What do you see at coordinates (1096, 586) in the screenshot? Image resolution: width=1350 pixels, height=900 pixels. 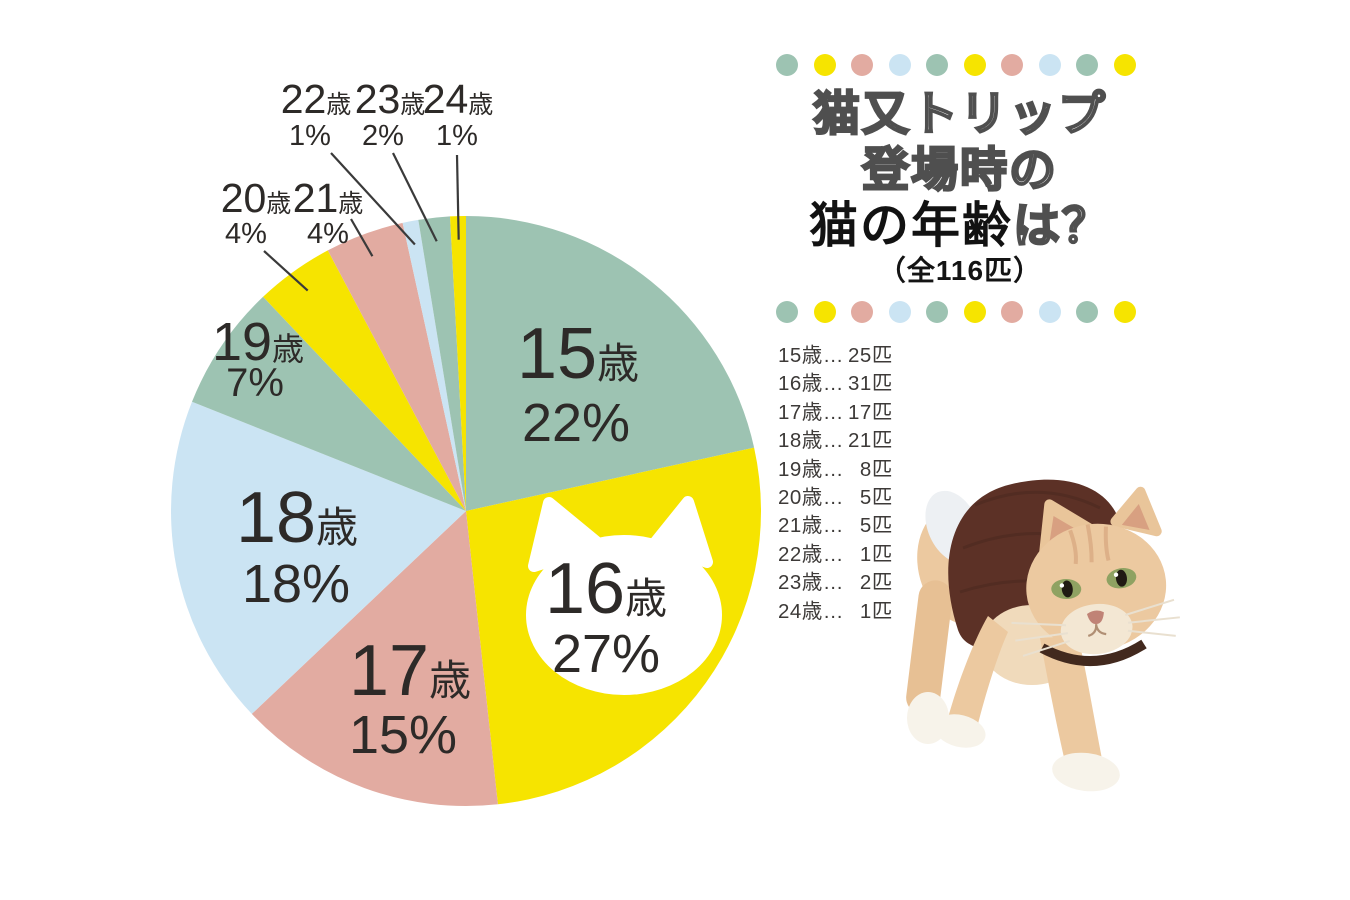 I see `cat-face` at bounding box center [1096, 586].